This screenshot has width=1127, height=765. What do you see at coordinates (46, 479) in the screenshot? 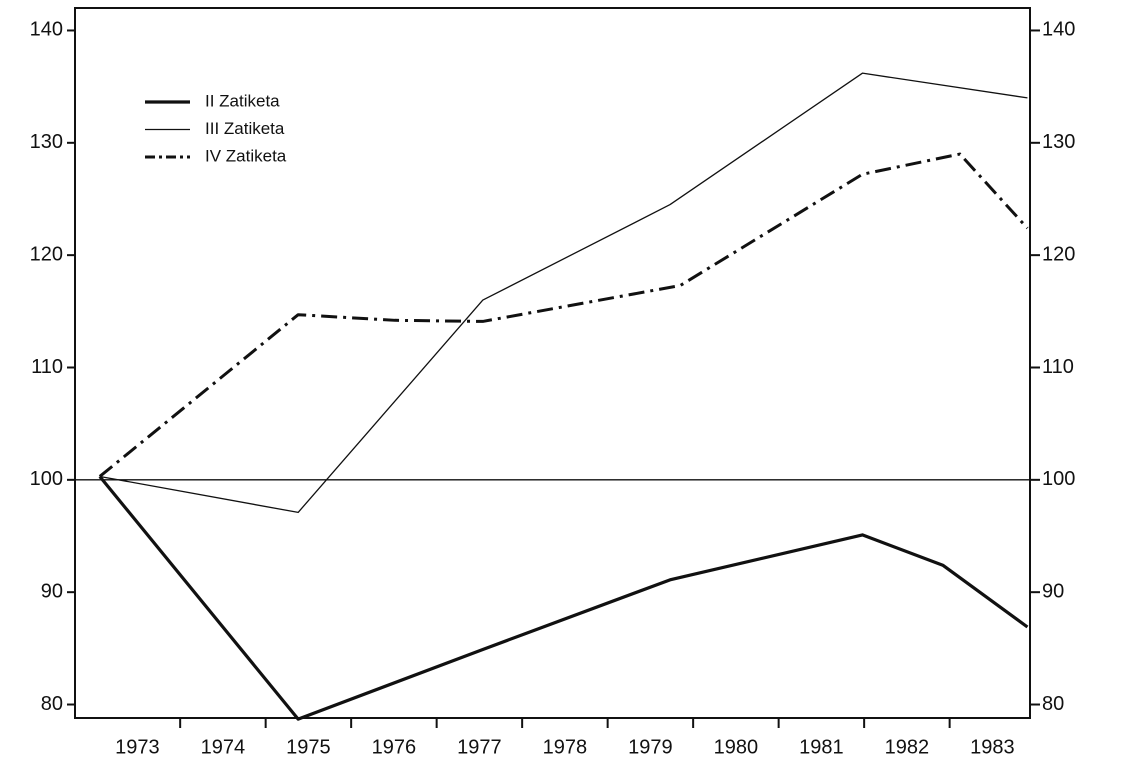
I see `y-tick-label: 100` at bounding box center [46, 479].